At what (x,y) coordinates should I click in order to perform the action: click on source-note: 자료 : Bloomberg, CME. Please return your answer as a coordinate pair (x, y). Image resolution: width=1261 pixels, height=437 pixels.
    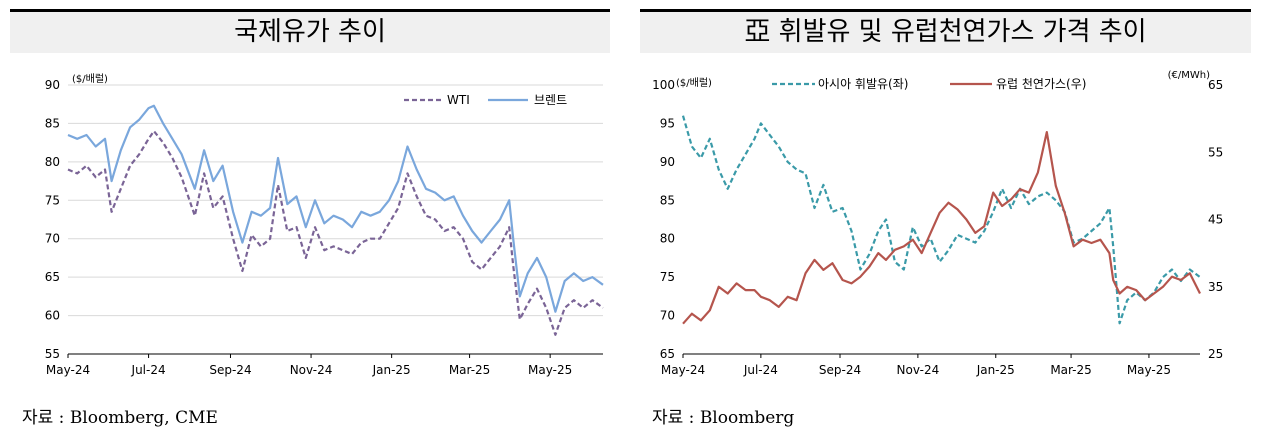
    Looking at the image, I should click on (120, 418).